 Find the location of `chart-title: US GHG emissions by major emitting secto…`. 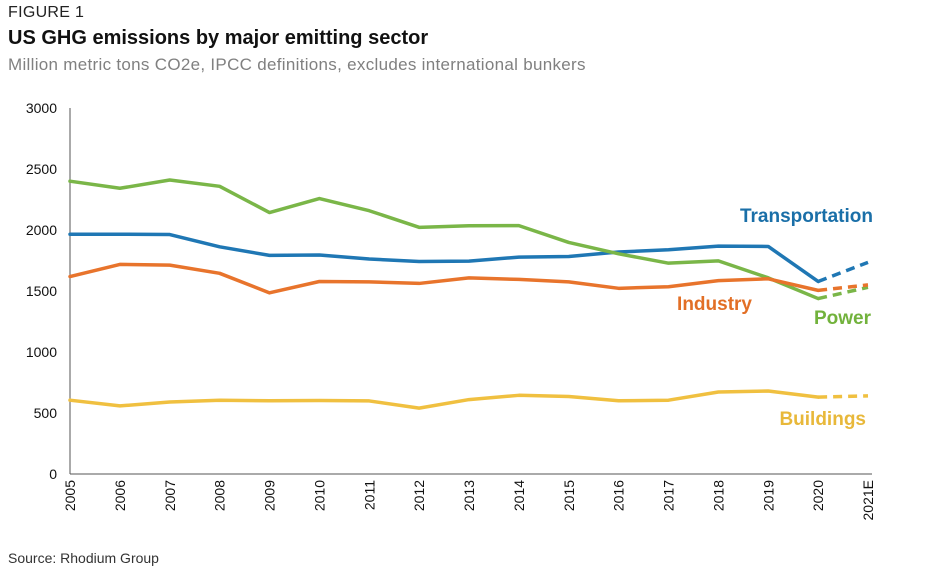

chart-title: US GHG emissions by major emitting secto… is located at coordinates (218, 38).